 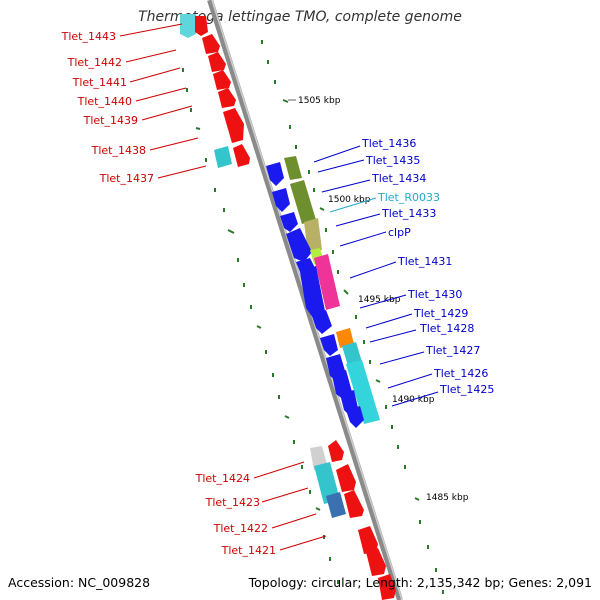 I want to click on gene-label-tlet-1442: Tlet_1442, so click(x=94, y=62).